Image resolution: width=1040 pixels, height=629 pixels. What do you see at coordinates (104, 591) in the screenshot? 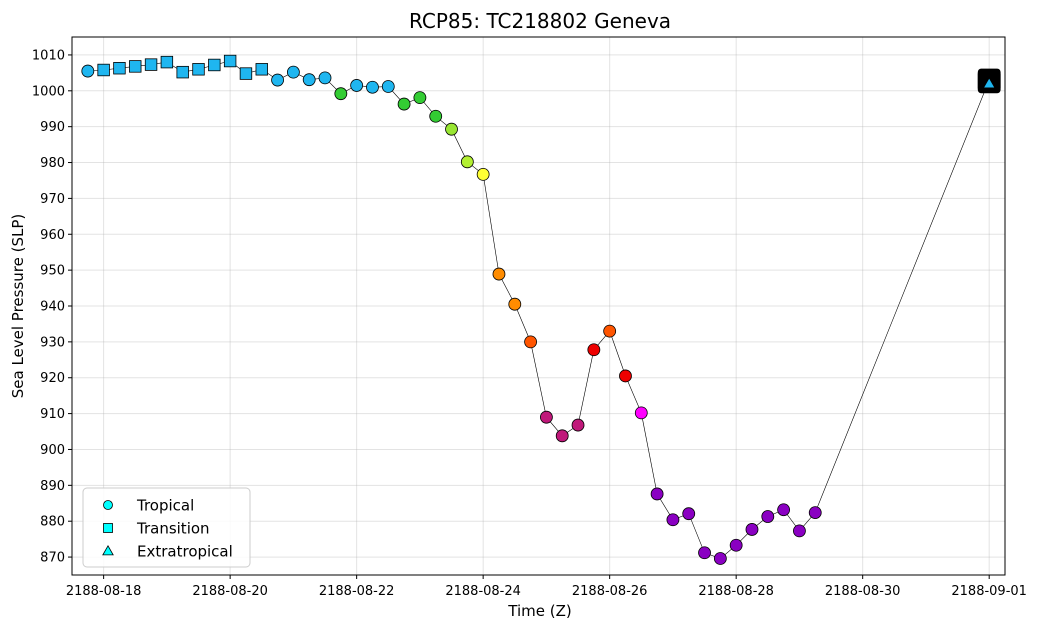
I see `x-tick-label: 2188-08-18` at bounding box center [104, 591].